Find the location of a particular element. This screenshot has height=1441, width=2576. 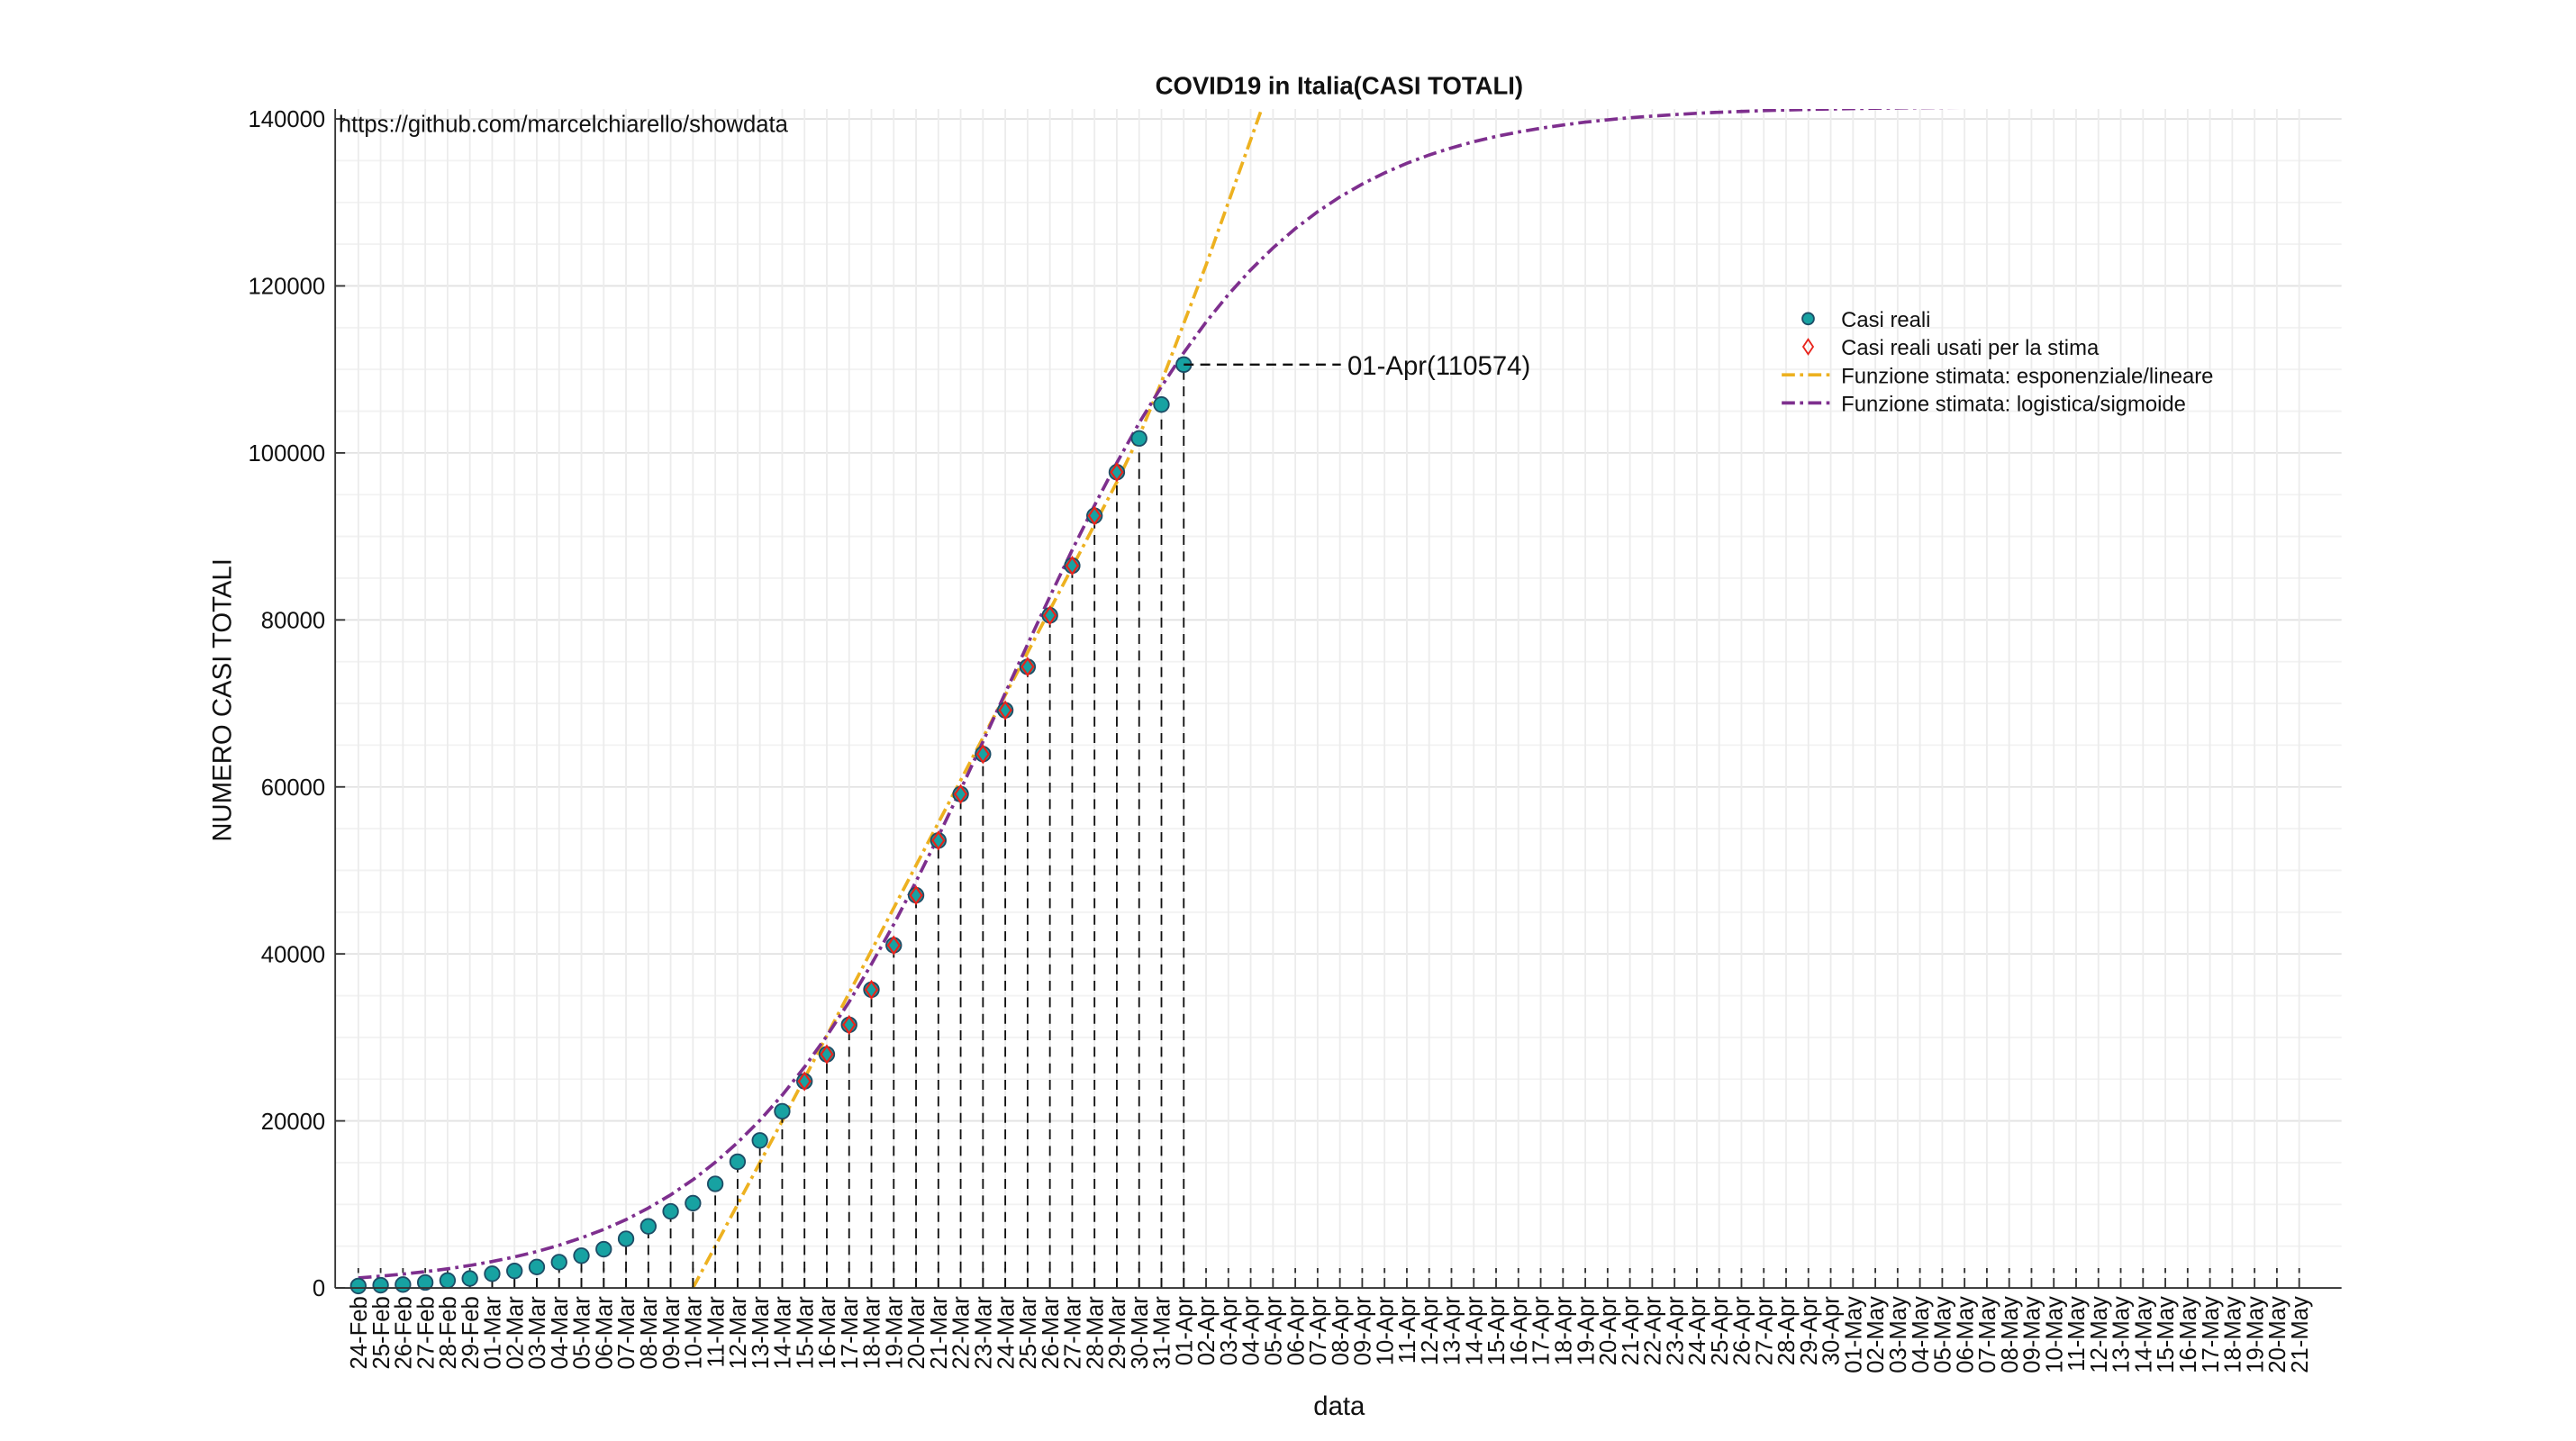

x-tick-label: 28-Apr is located at coordinates (1787, 1330).